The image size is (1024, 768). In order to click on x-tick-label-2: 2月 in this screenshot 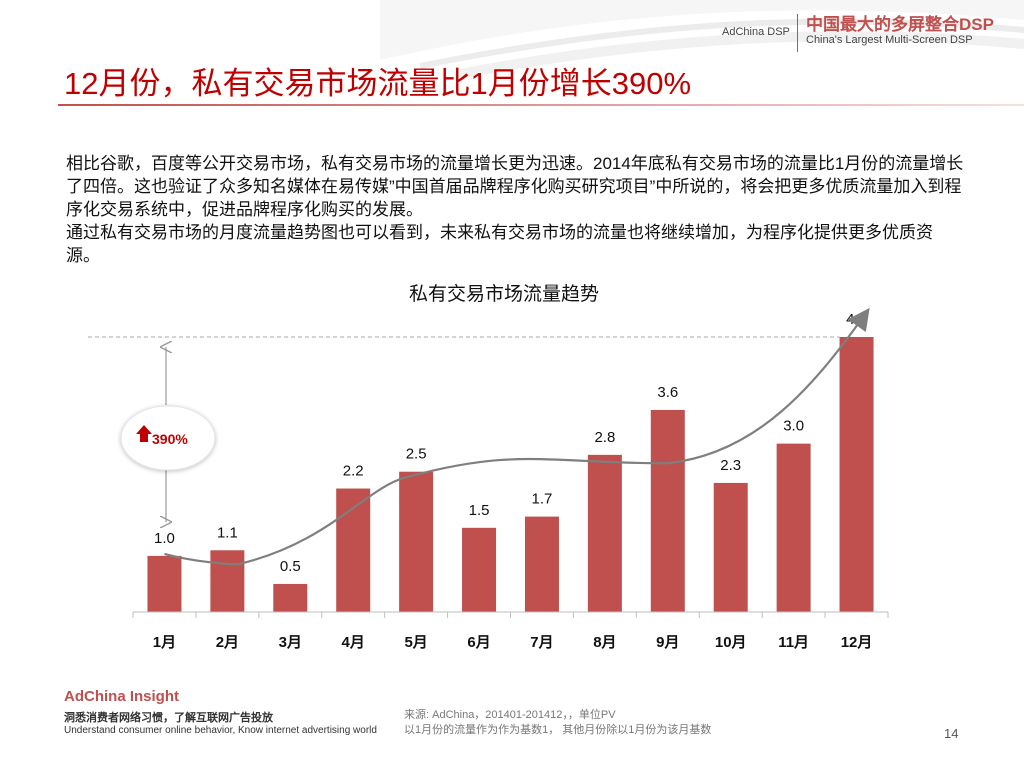, I will do `click(227, 642)`.